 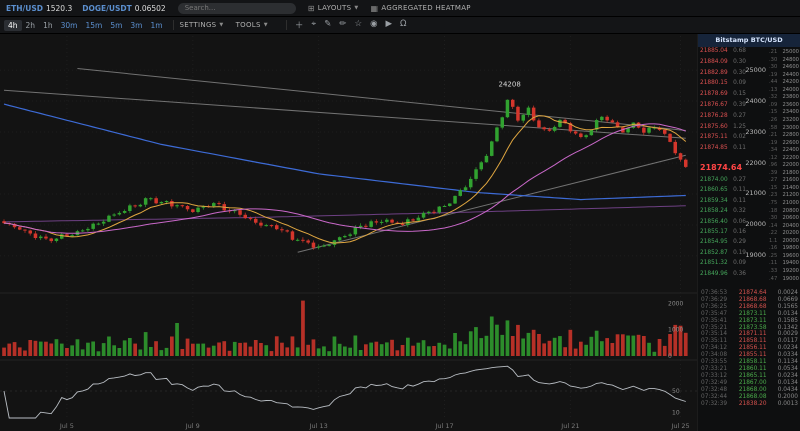 I want to click on orderbook-bid-row: 21855.17 0.16, so click(x=723, y=232).